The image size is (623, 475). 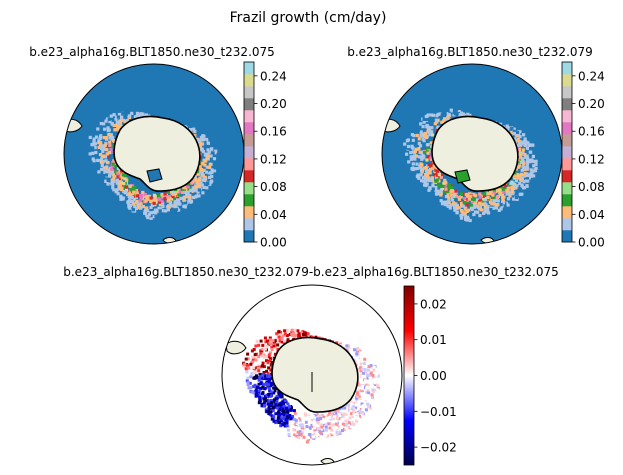 What do you see at coordinates (273, 159) in the screenshot?
I see `colorbar-tick-label: 0.12` at bounding box center [273, 159].